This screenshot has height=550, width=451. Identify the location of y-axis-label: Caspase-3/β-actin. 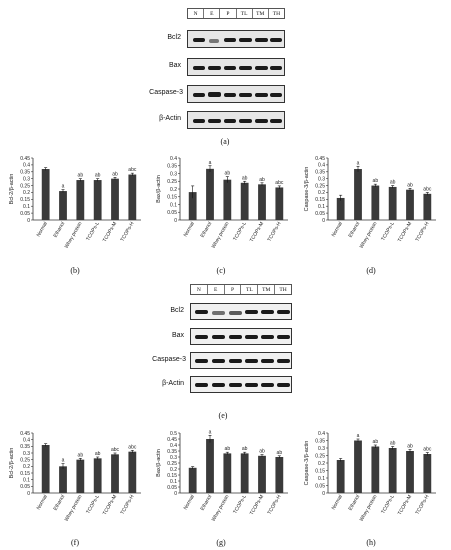
(307, 463).